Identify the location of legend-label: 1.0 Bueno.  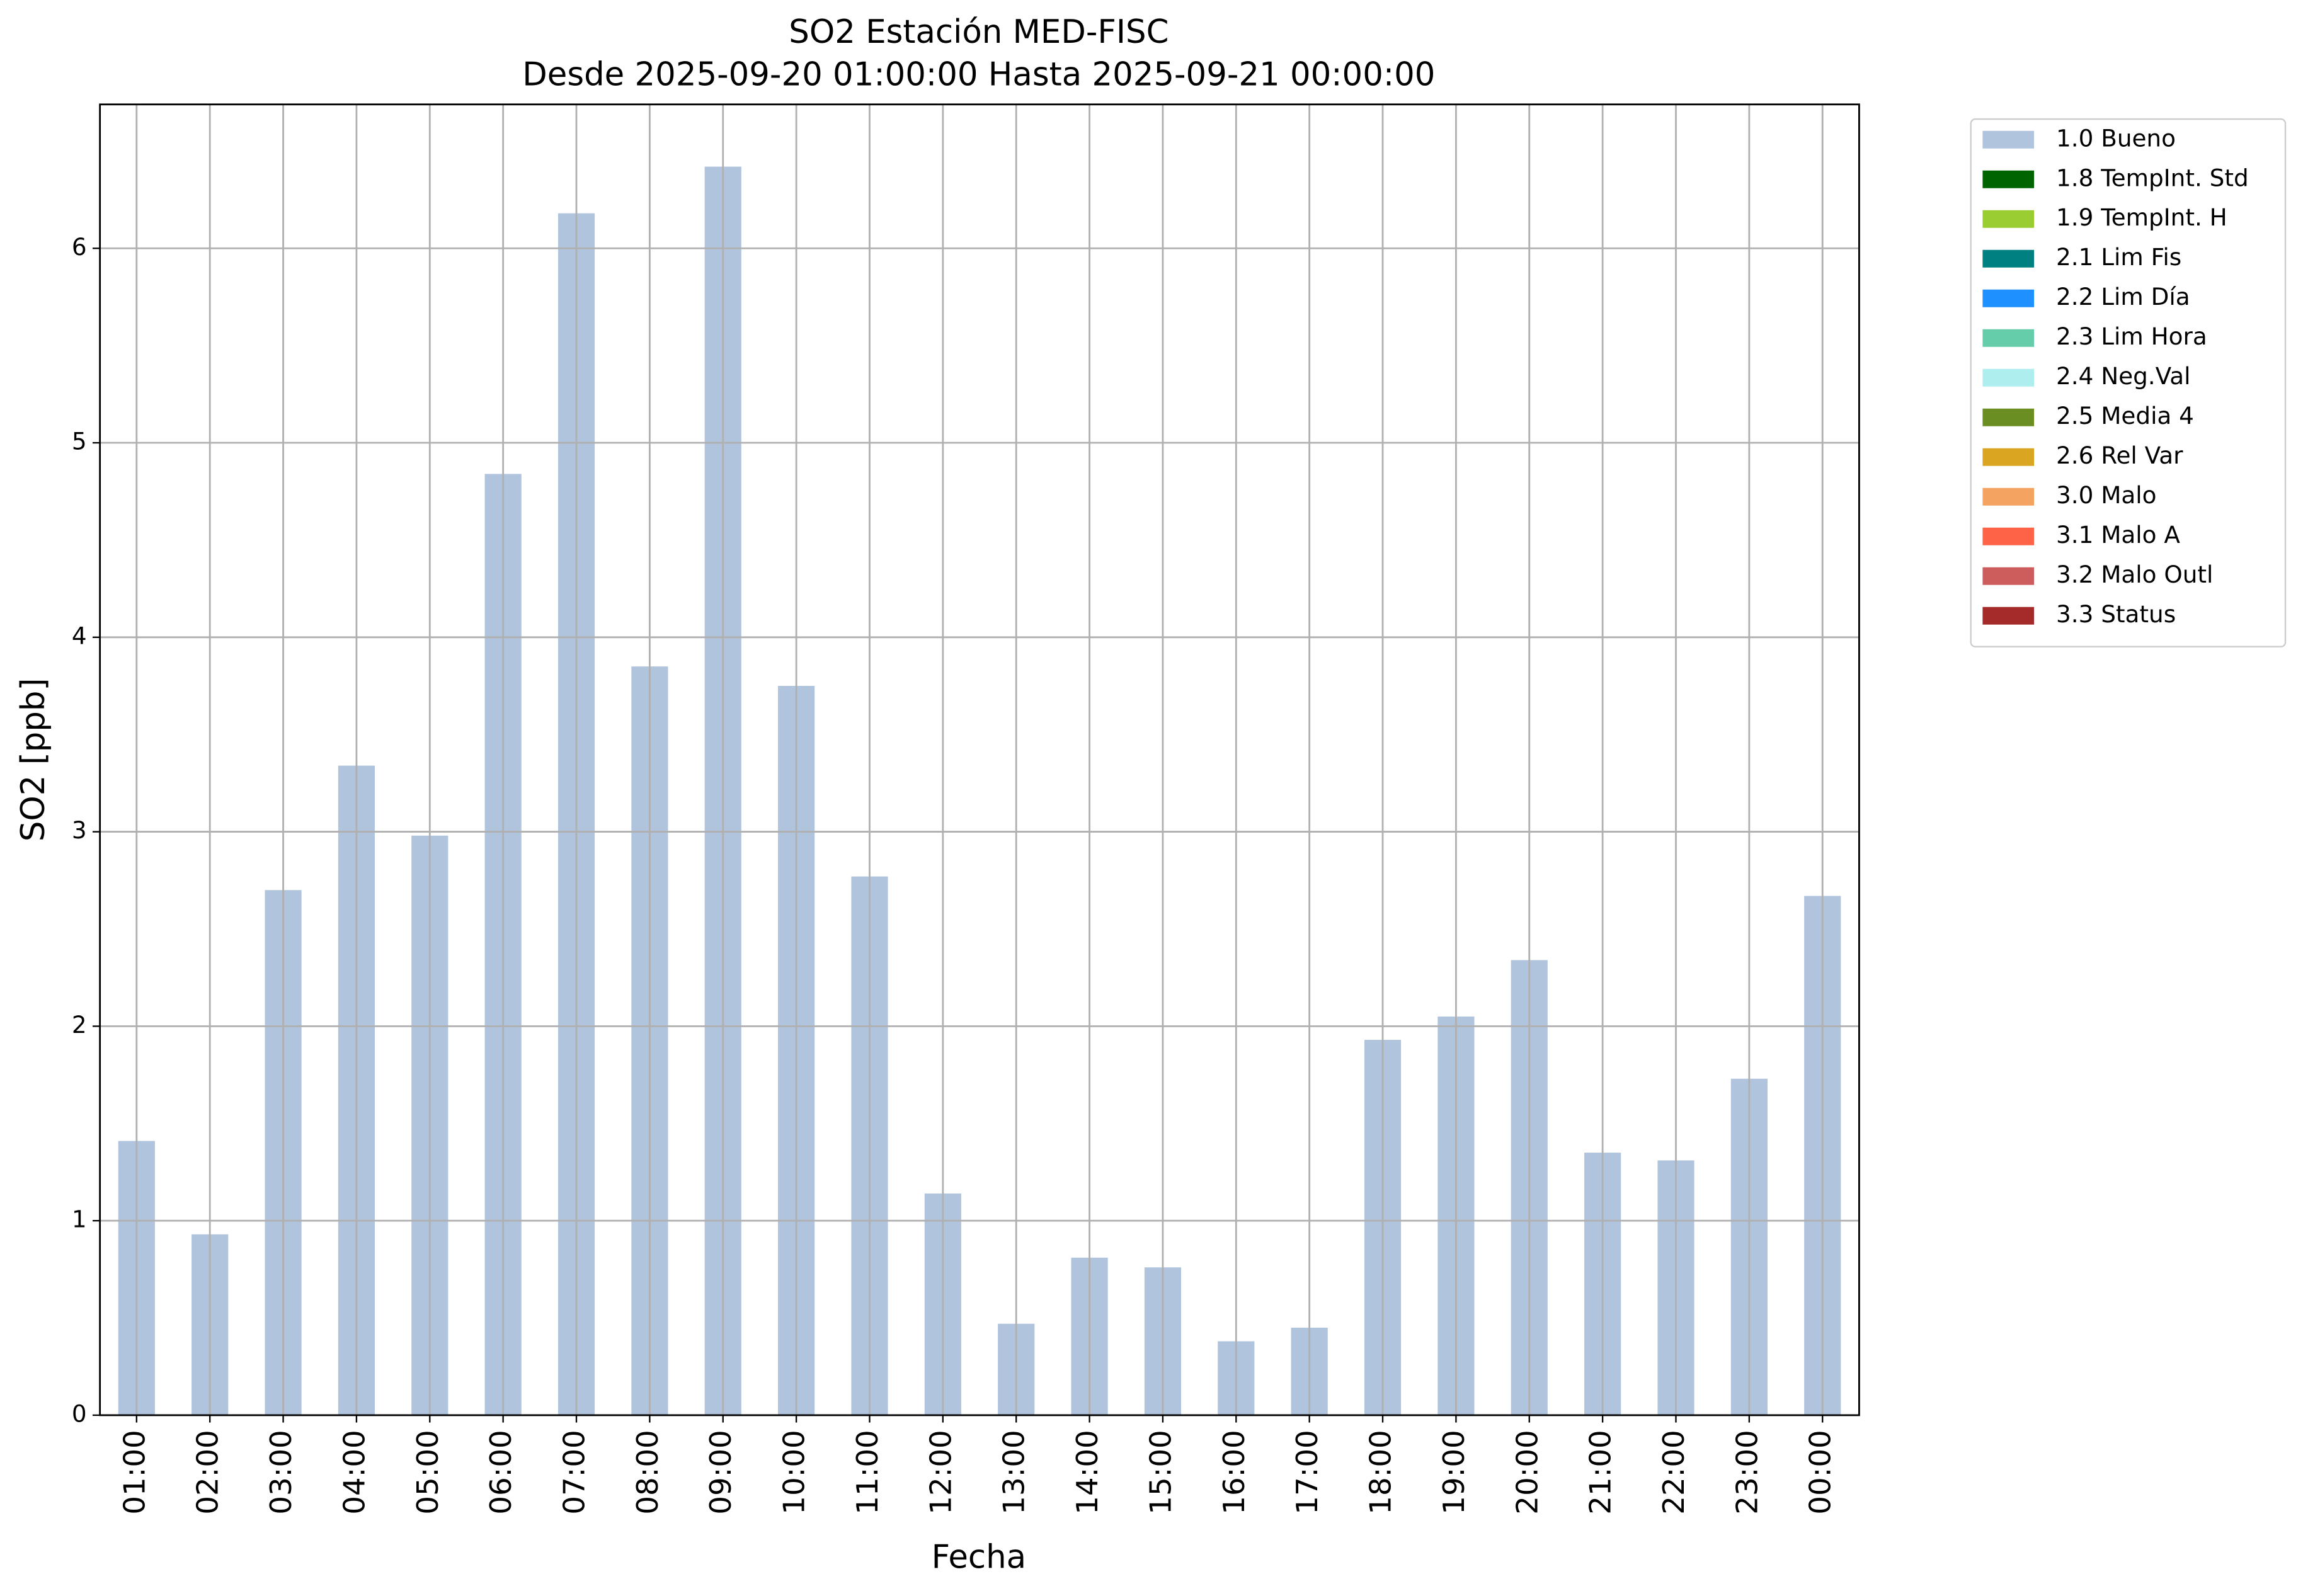
(2116, 138).